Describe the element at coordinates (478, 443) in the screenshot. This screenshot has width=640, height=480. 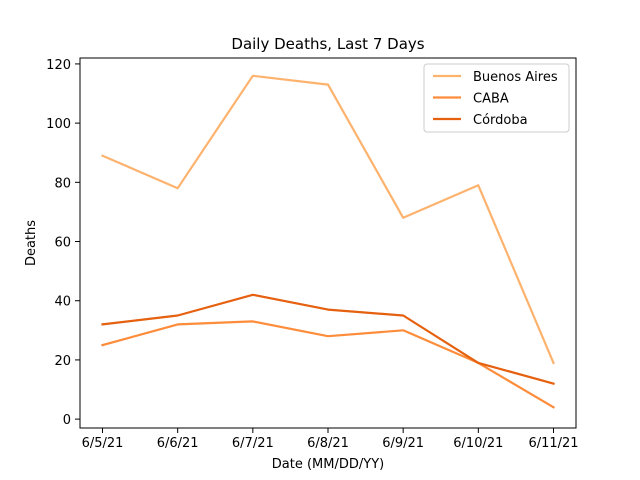
I see `x-tick-label: 6/10/21` at that location.